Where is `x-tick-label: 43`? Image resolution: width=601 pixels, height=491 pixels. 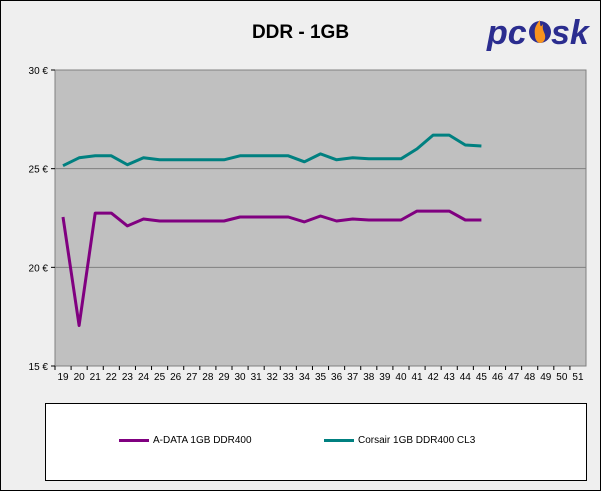
x-tick-label: 43 is located at coordinates (450, 377).